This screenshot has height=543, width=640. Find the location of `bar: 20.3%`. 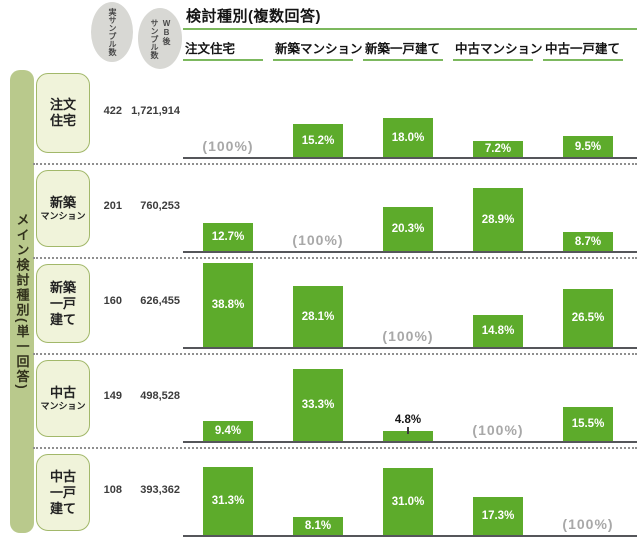

bar: 20.3% is located at coordinates (408, 229).